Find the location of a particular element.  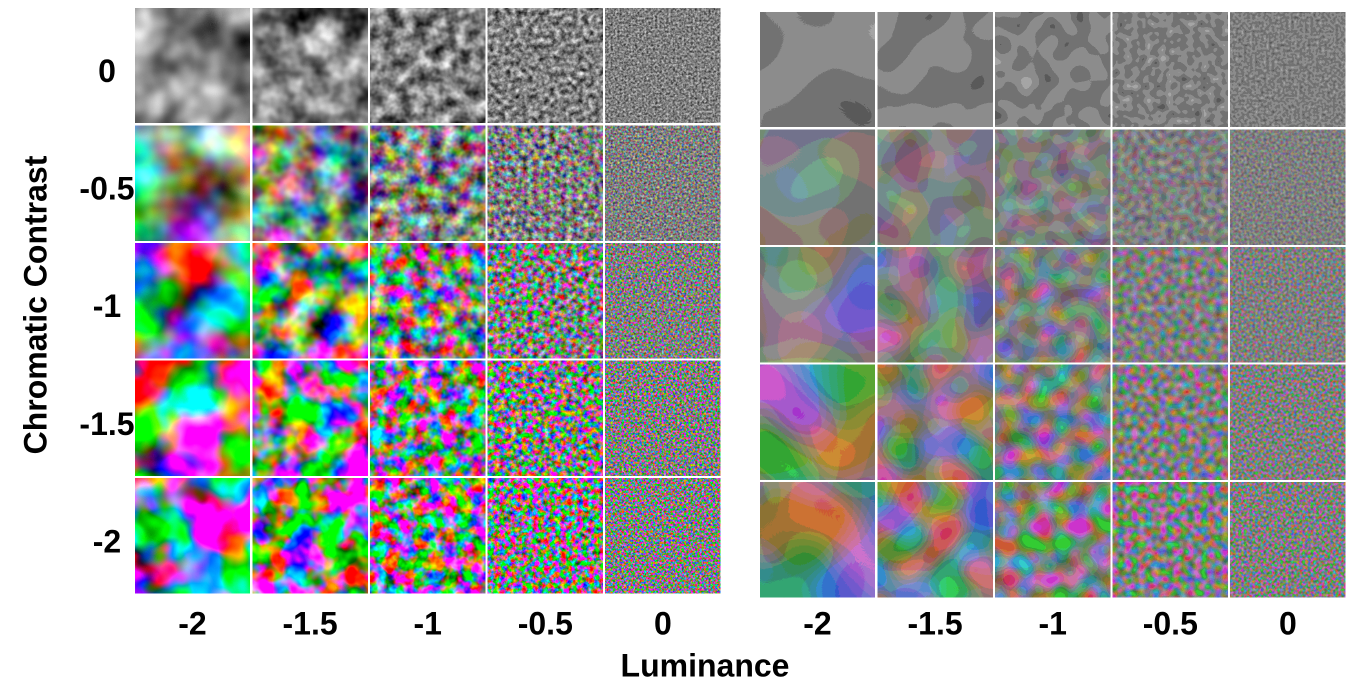

y-tick-label: 0 is located at coordinates (107, 71).